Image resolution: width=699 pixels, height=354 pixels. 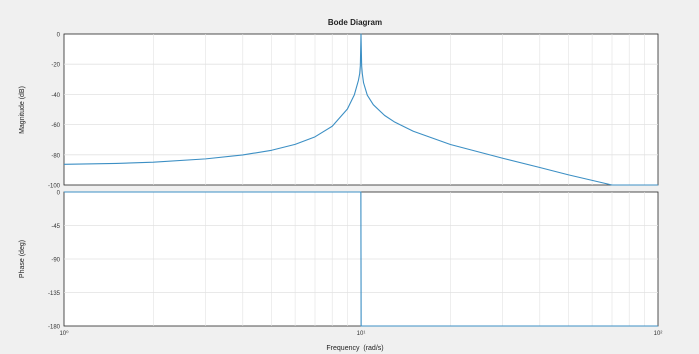 What do you see at coordinates (54, 111) in the screenshot?
I see `magnitude-y-ticks: 0 -20 -40 -60 -80 -100` at bounding box center [54, 111].